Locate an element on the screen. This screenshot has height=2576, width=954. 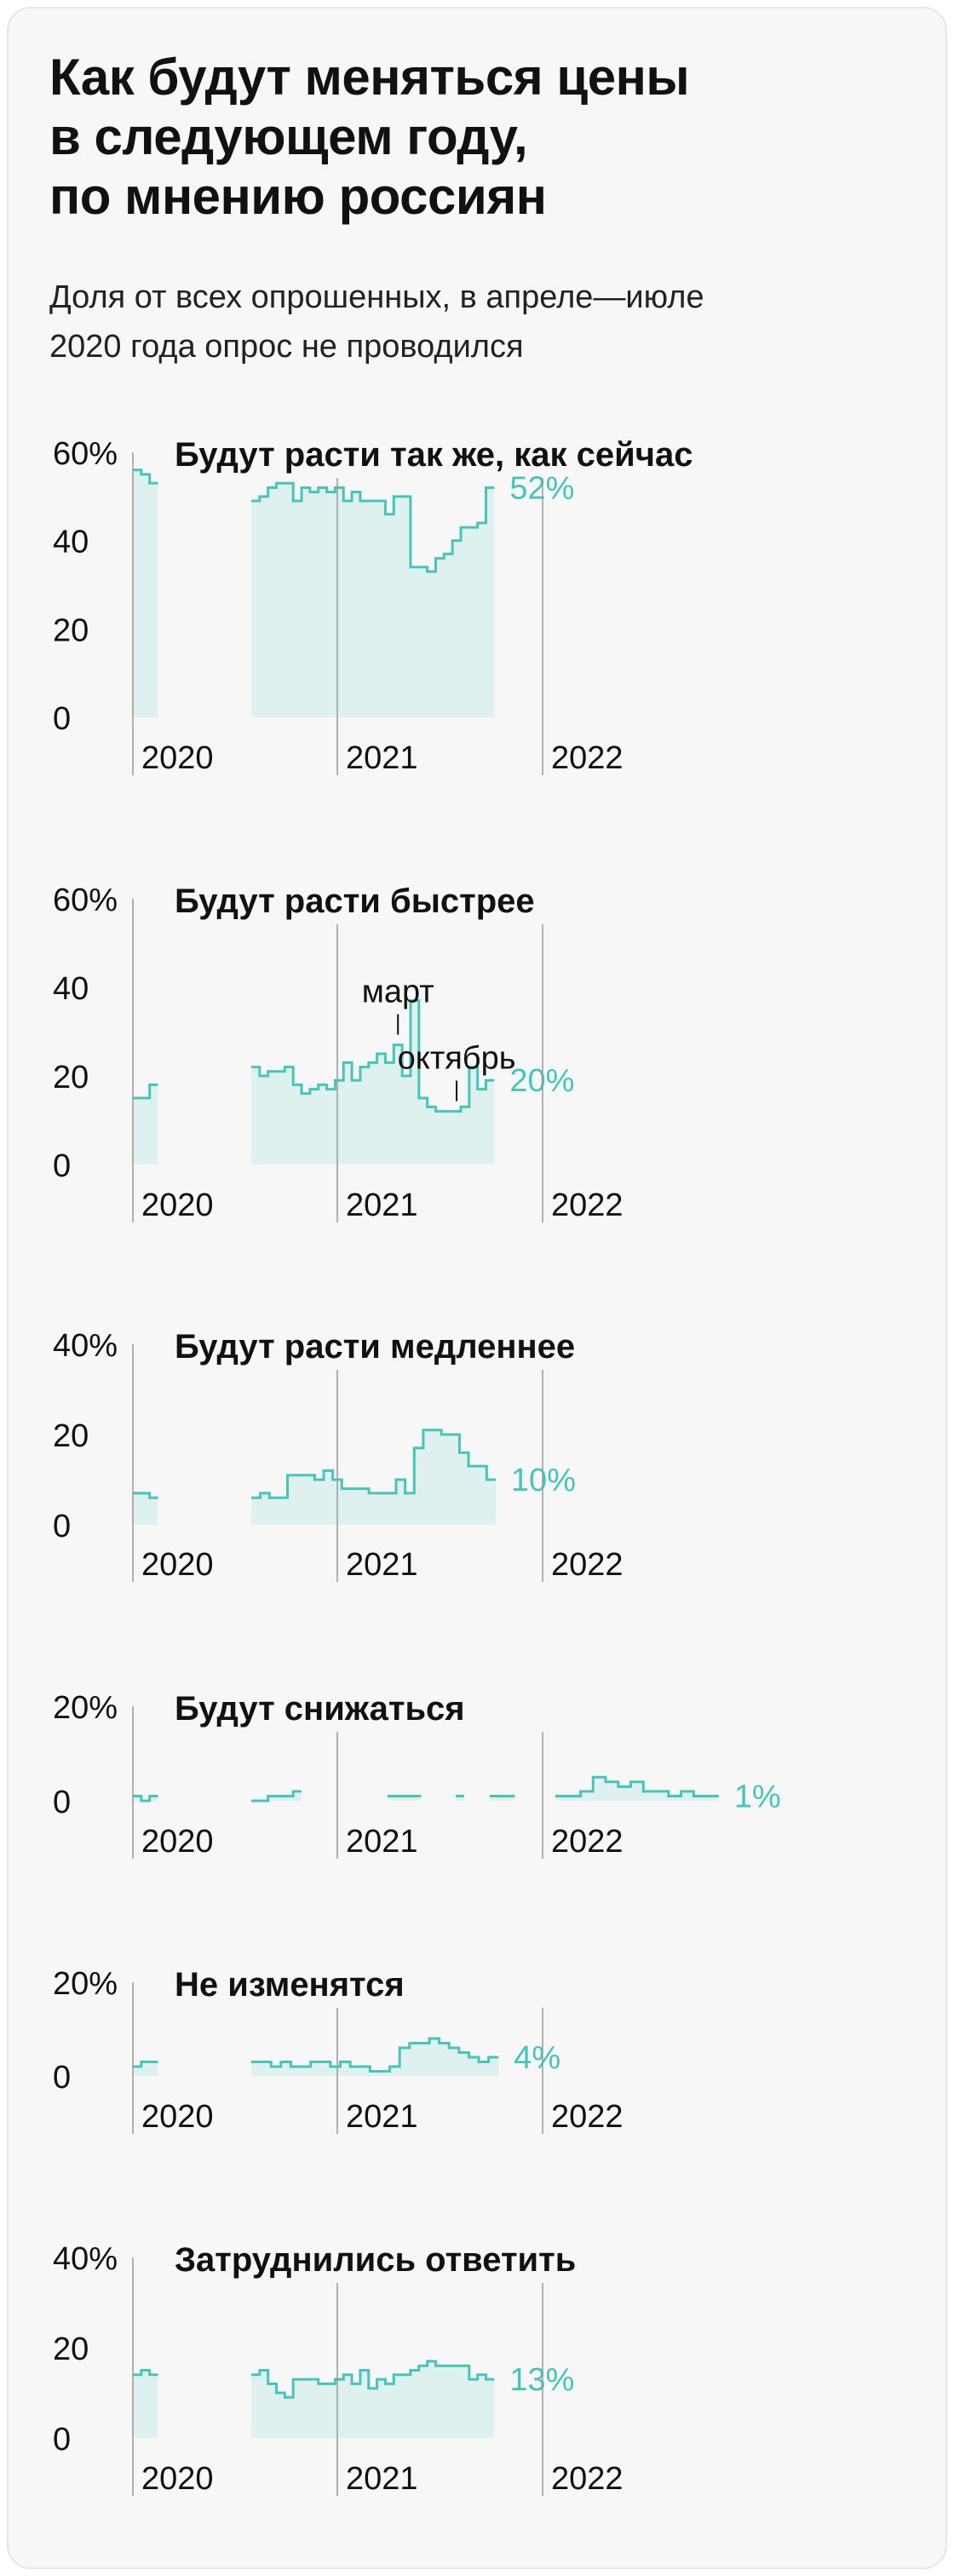
panel-title: Затруднились ответить is located at coordinates (375, 2260).